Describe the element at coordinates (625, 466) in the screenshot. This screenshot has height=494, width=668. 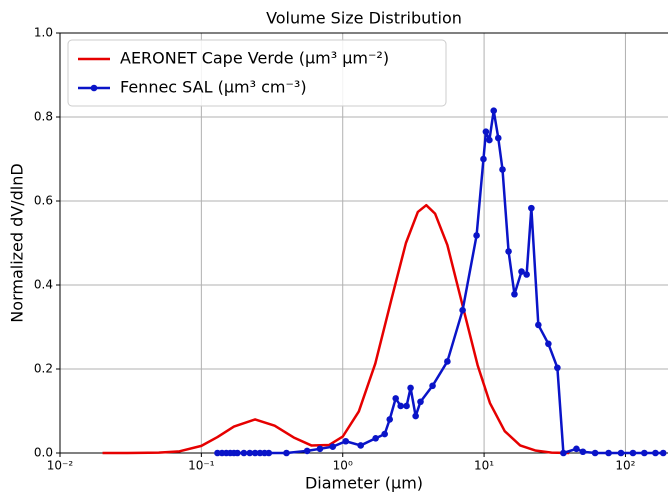
I see `x-tick-label: 10²` at that location.